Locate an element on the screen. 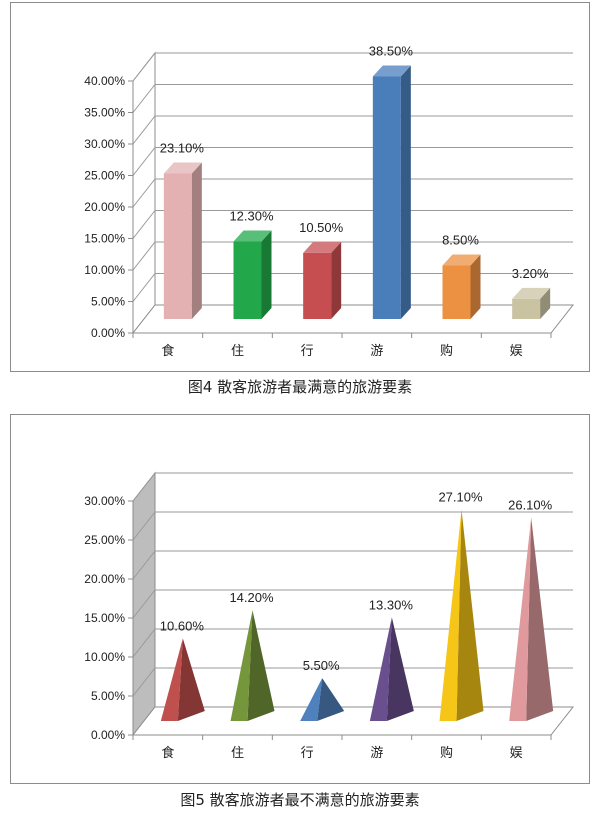 The height and width of the screenshot is (820, 600). figure-caption-4: 图4 散客旅游者最满意的旅游要素 is located at coordinates (300, 387).